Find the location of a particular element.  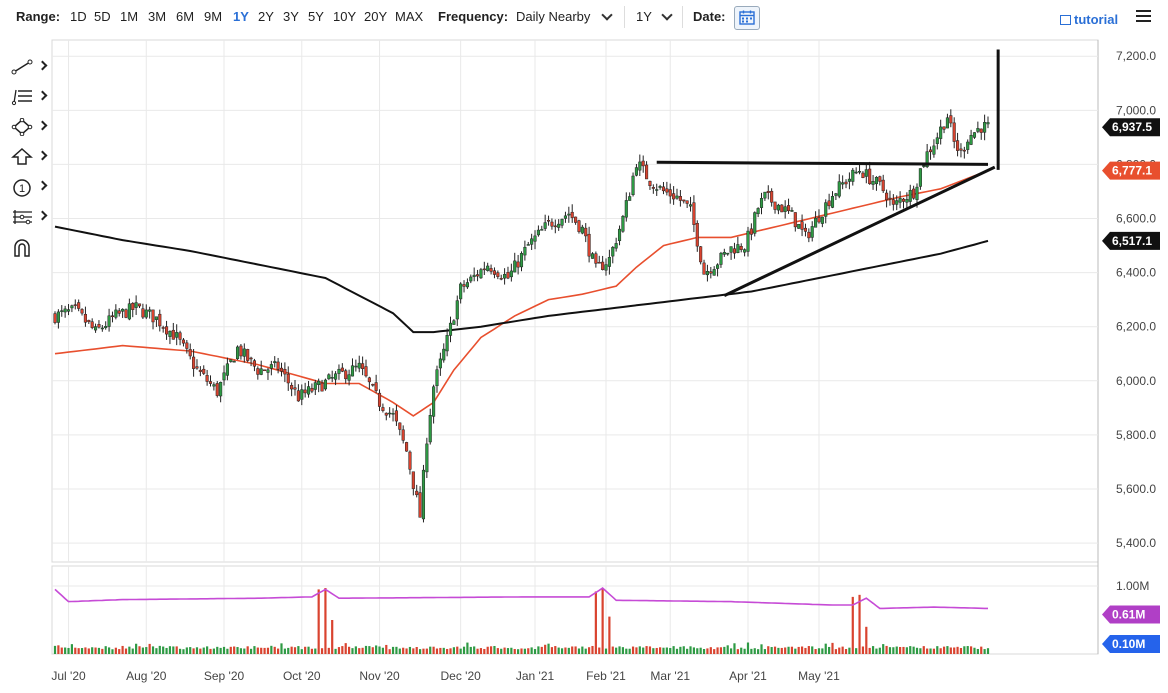

tutorial-icon is located at coordinates (1065, 20).